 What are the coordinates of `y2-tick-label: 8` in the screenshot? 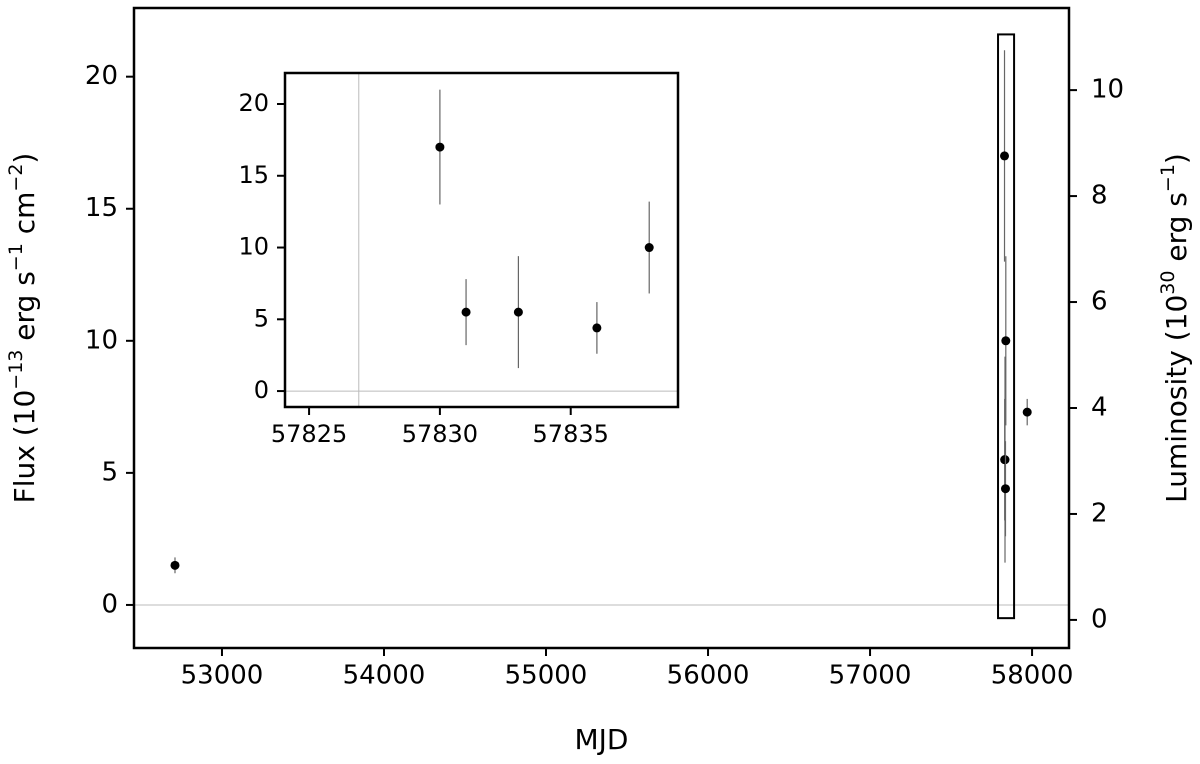 It's located at (1099, 196).